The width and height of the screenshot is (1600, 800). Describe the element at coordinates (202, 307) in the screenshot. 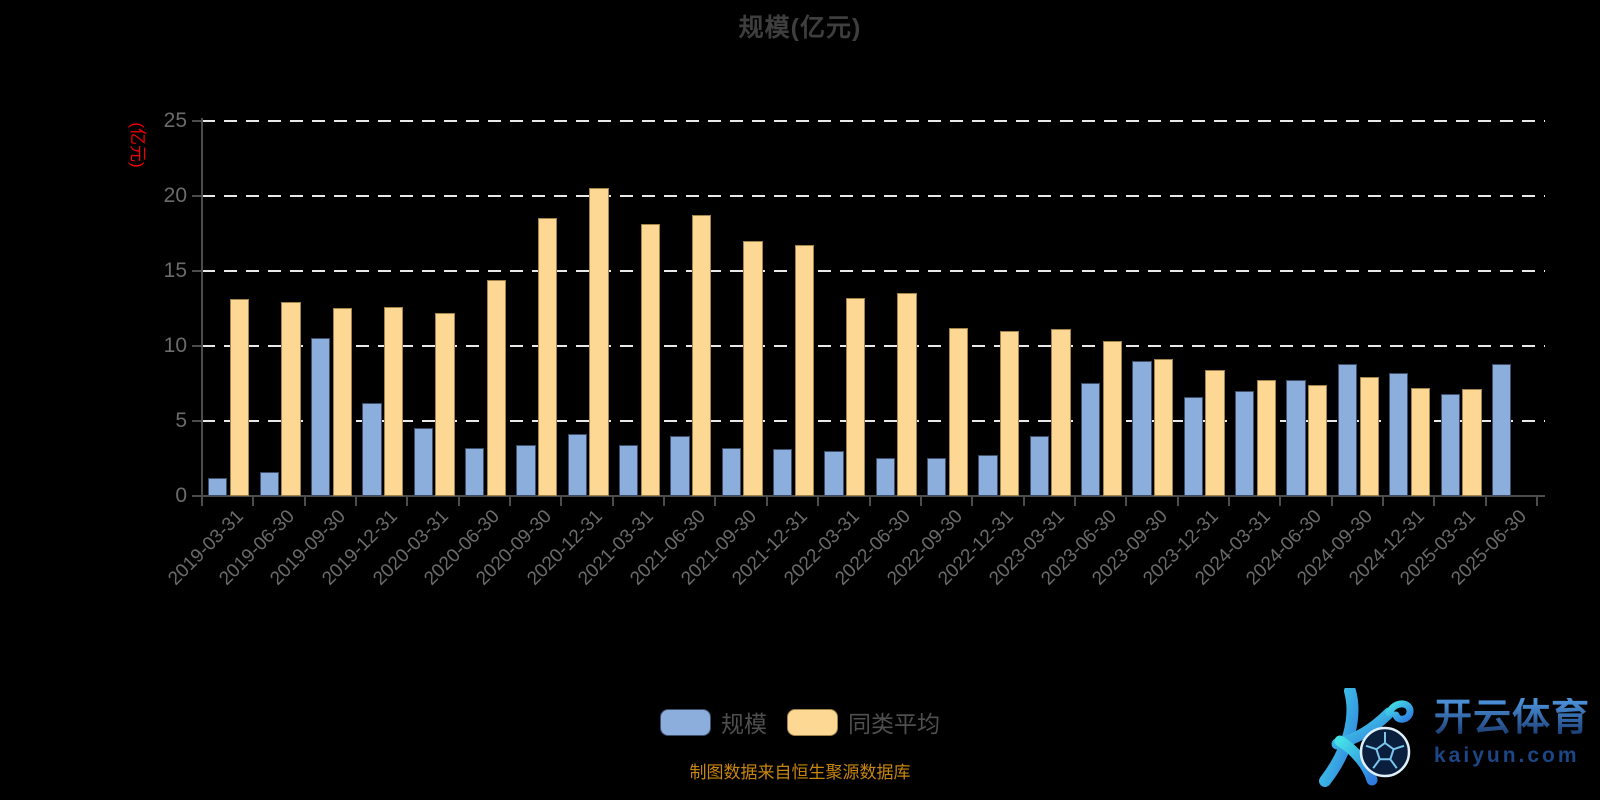

I see `y-axis-line` at that location.